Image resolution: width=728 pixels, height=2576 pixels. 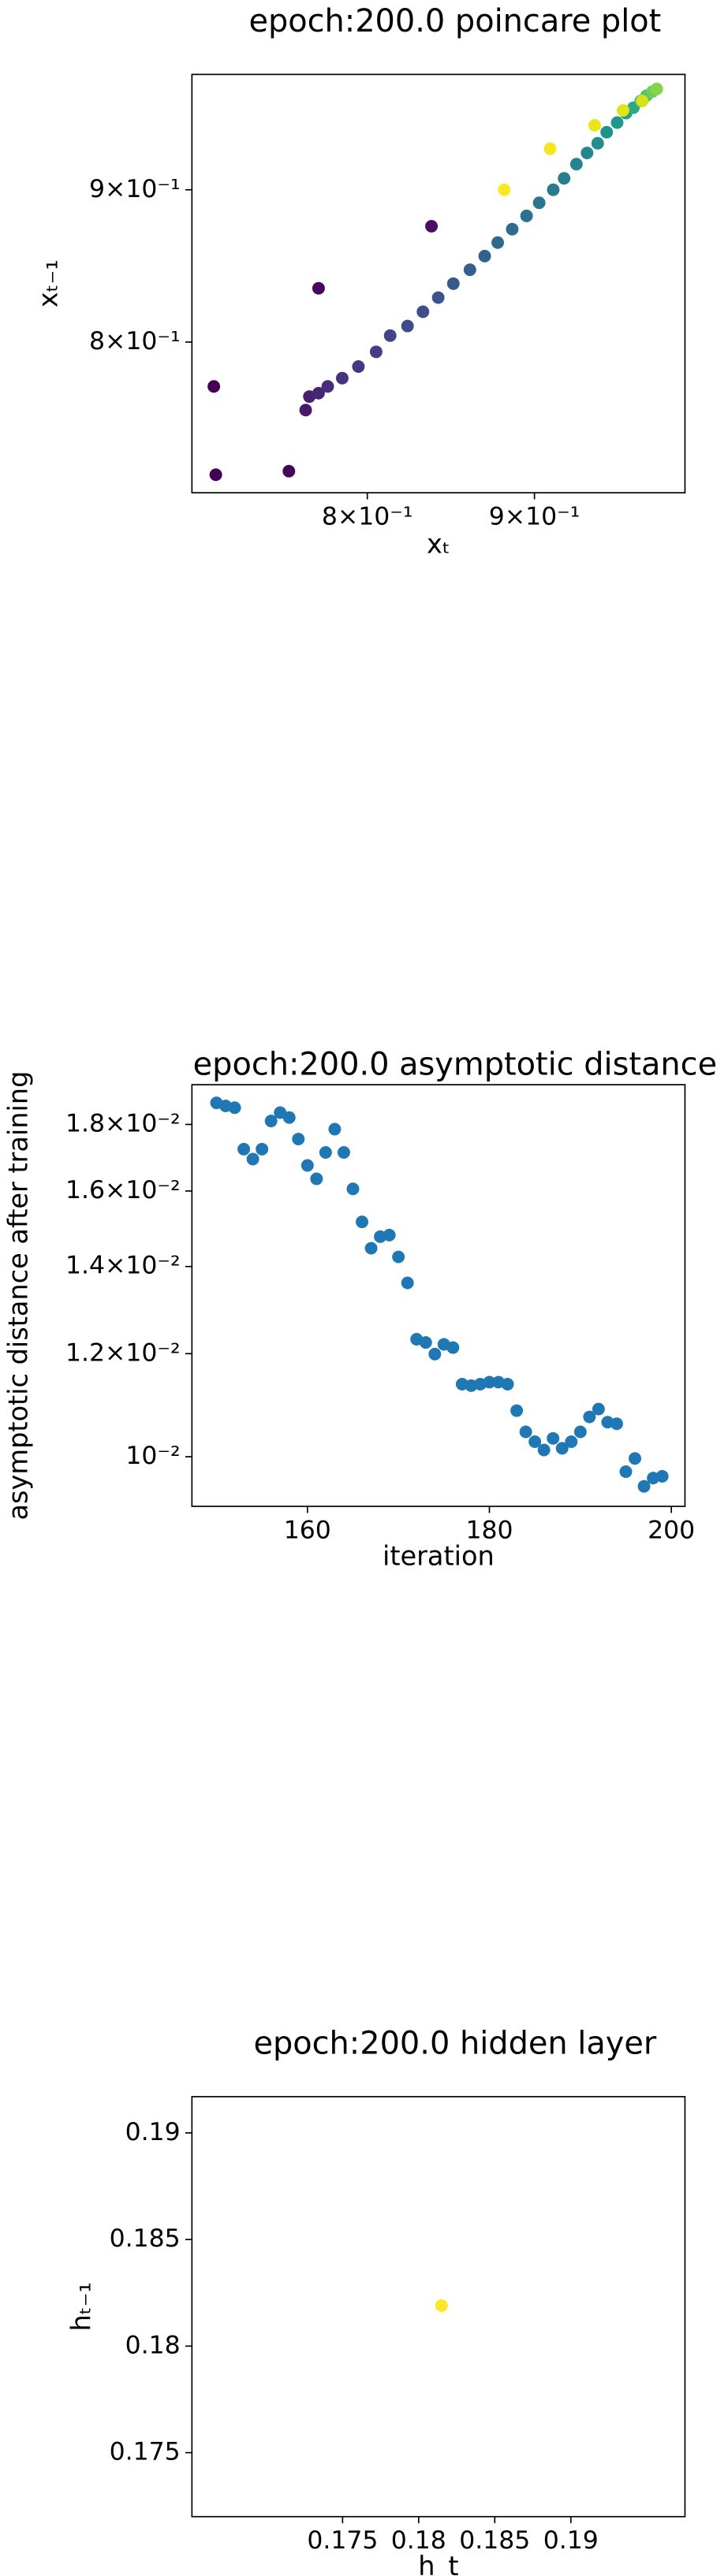 I want to click on x-tick-label: 200, so click(x=671, y=1530).